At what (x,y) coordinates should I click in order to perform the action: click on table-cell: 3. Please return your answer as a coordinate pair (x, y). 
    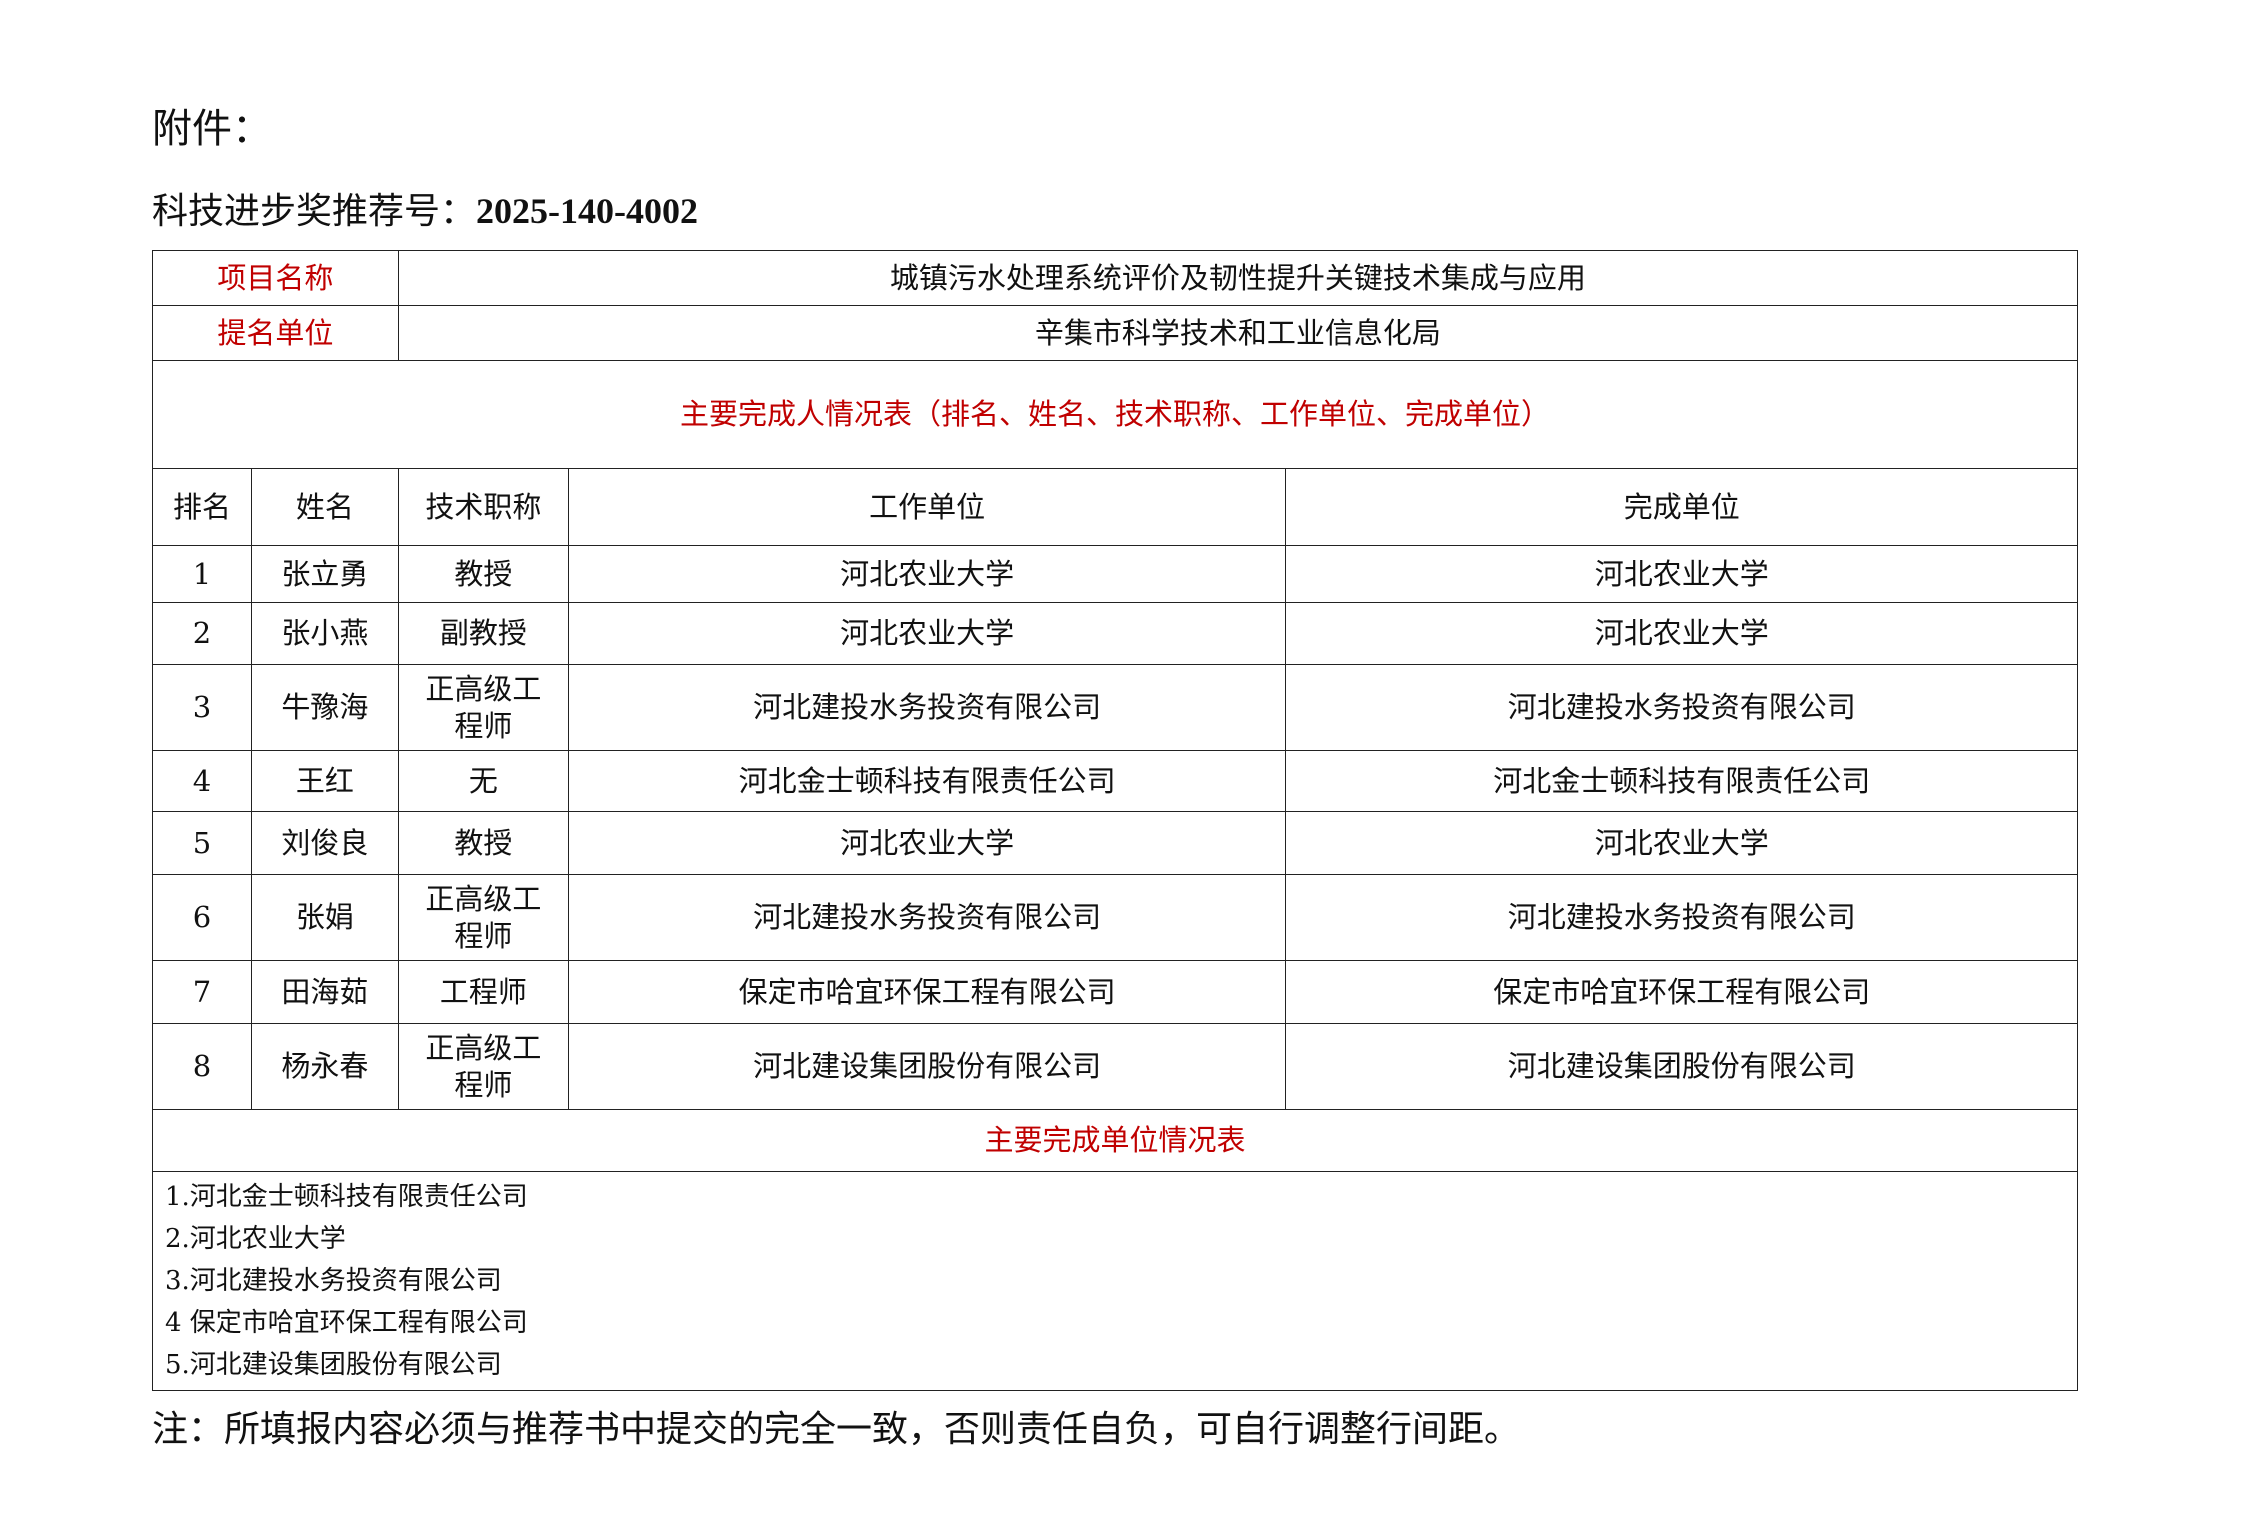
    Looking at the image, I should click on (202, 707).